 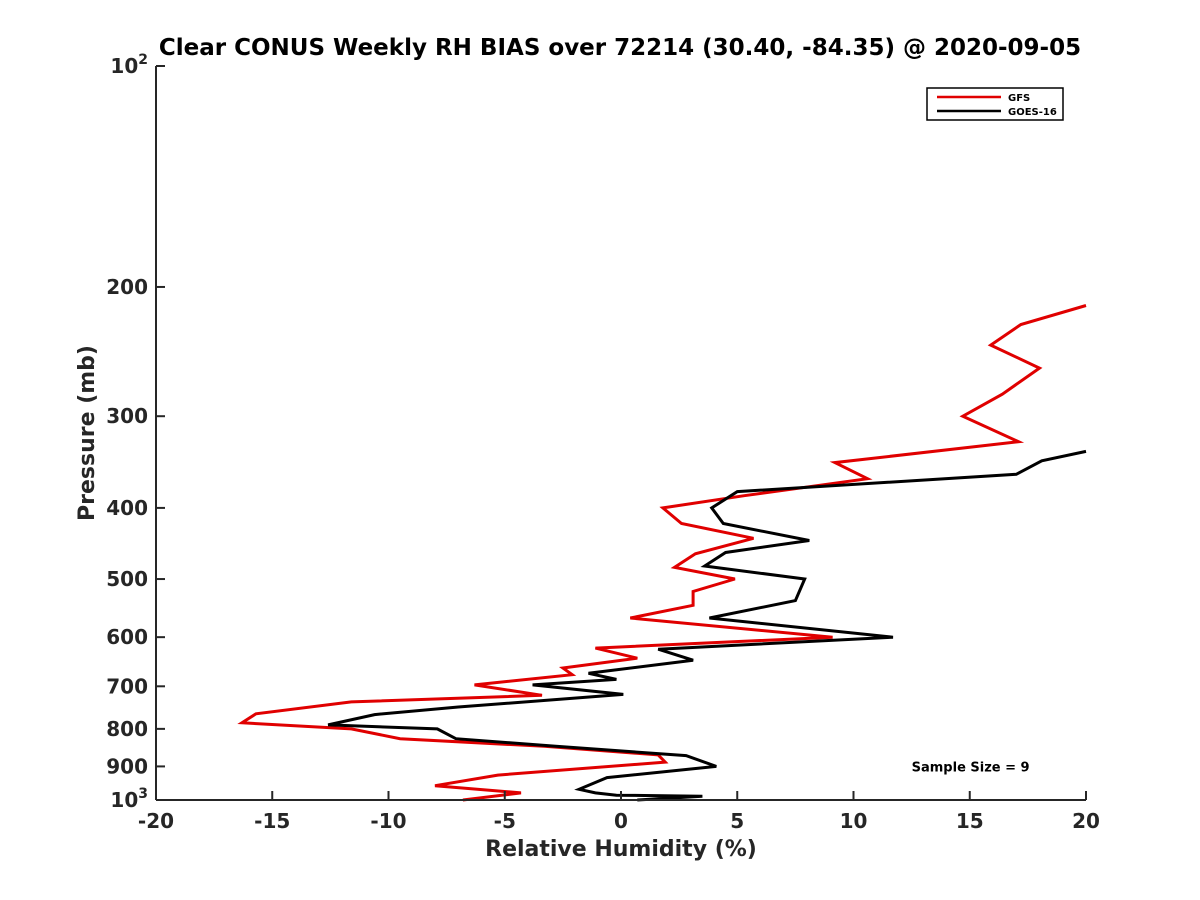 What do you see at coordinates (127, 416) in the screenshot?
I see `y-tick-label: 300` at bounding box center [127, 416].